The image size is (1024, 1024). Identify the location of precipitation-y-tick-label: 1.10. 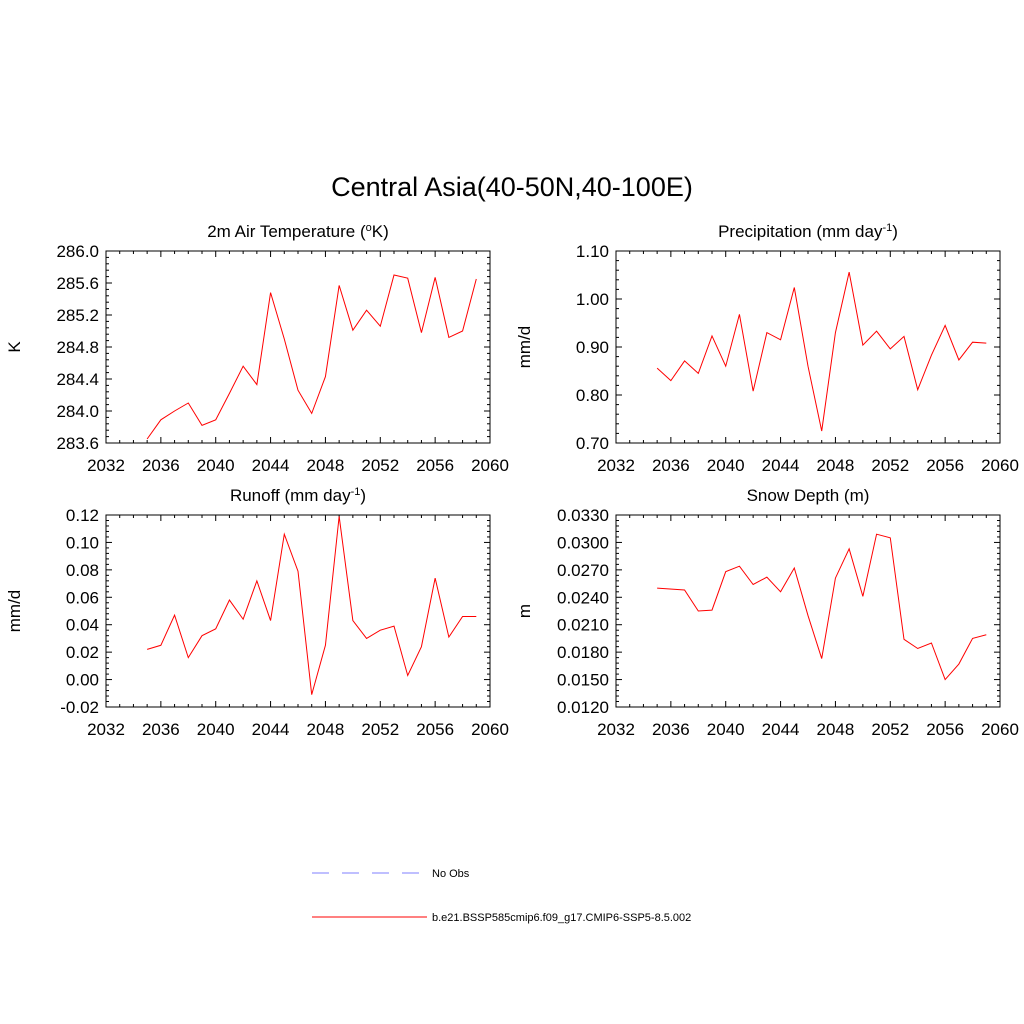
(592, 251).